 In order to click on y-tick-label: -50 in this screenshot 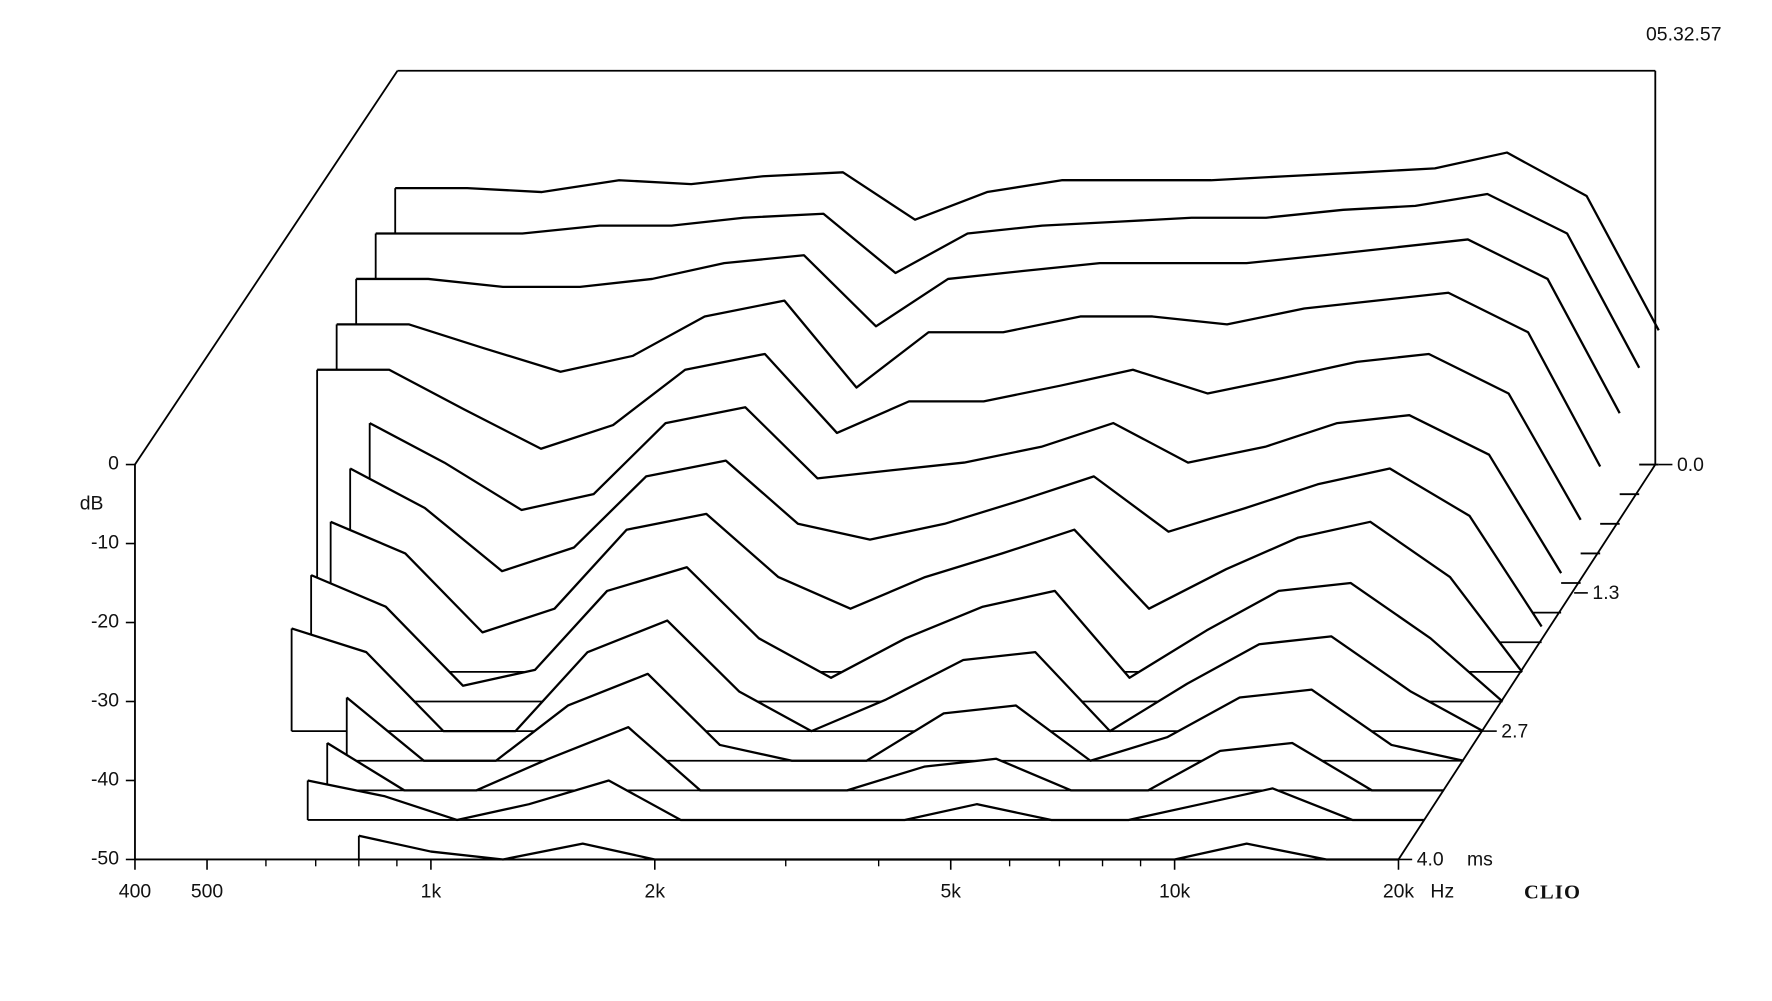, I will do `click(105, 859)`.